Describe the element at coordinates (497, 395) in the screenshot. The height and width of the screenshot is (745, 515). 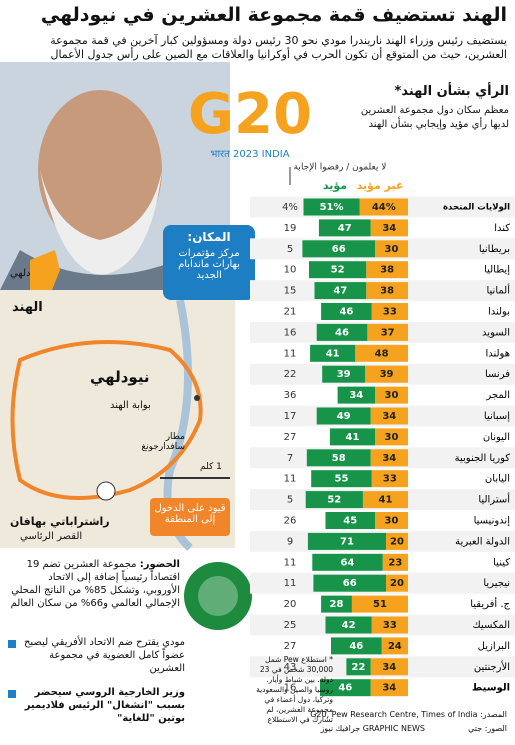
I see `category-label: المجر` at that location.